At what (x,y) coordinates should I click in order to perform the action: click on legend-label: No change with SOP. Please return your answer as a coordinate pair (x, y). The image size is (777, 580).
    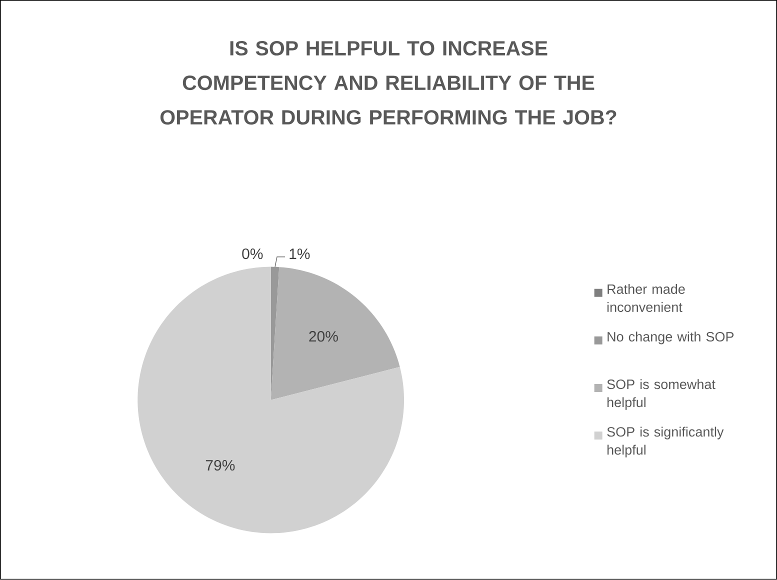
    Looking at the image, I should click on (671, 338).